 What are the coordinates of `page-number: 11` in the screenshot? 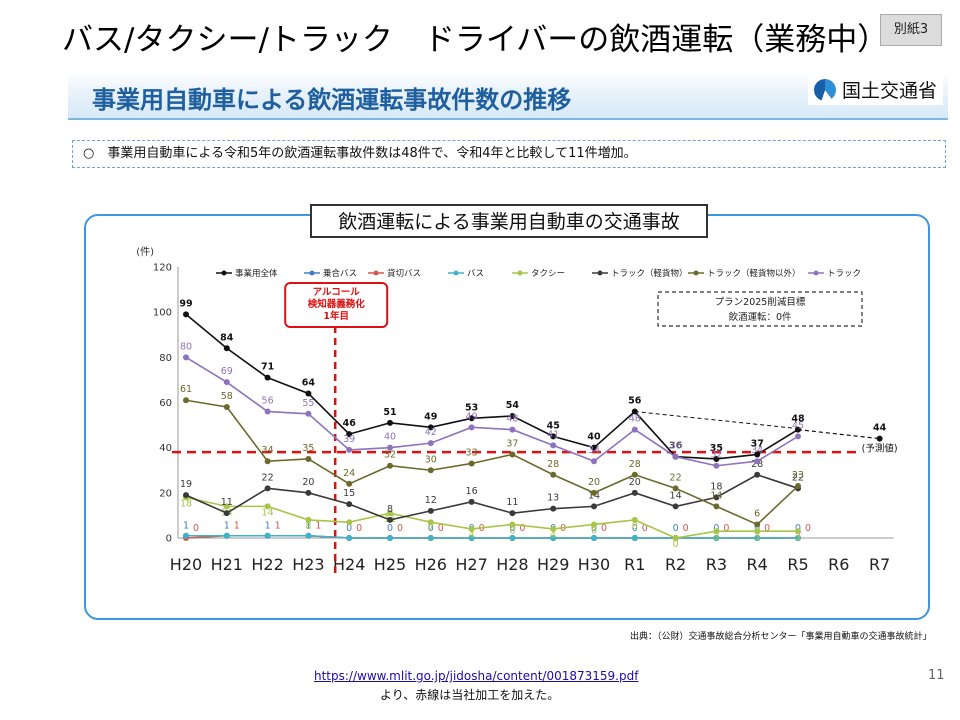 It's located at (936, 675).